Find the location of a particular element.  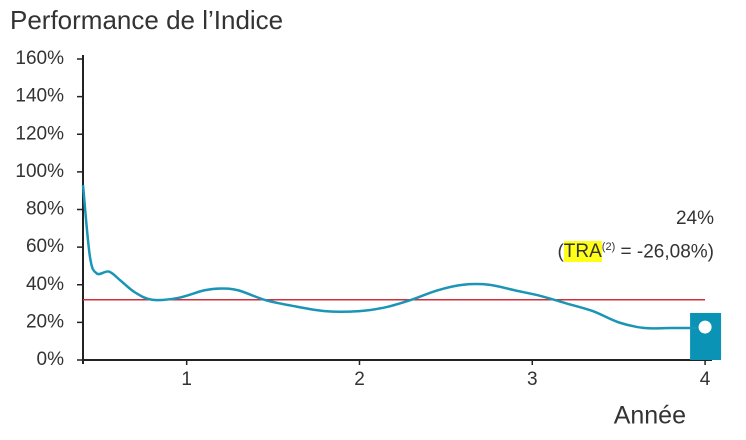

final-point is located at coordinates (705, 327).